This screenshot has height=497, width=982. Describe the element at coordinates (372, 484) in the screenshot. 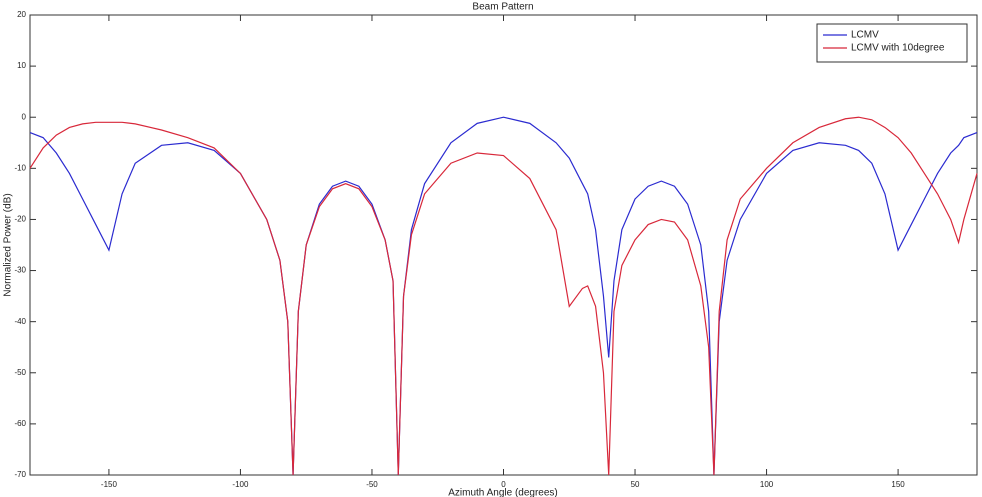

I see `x-tick-label: -50` at that location.